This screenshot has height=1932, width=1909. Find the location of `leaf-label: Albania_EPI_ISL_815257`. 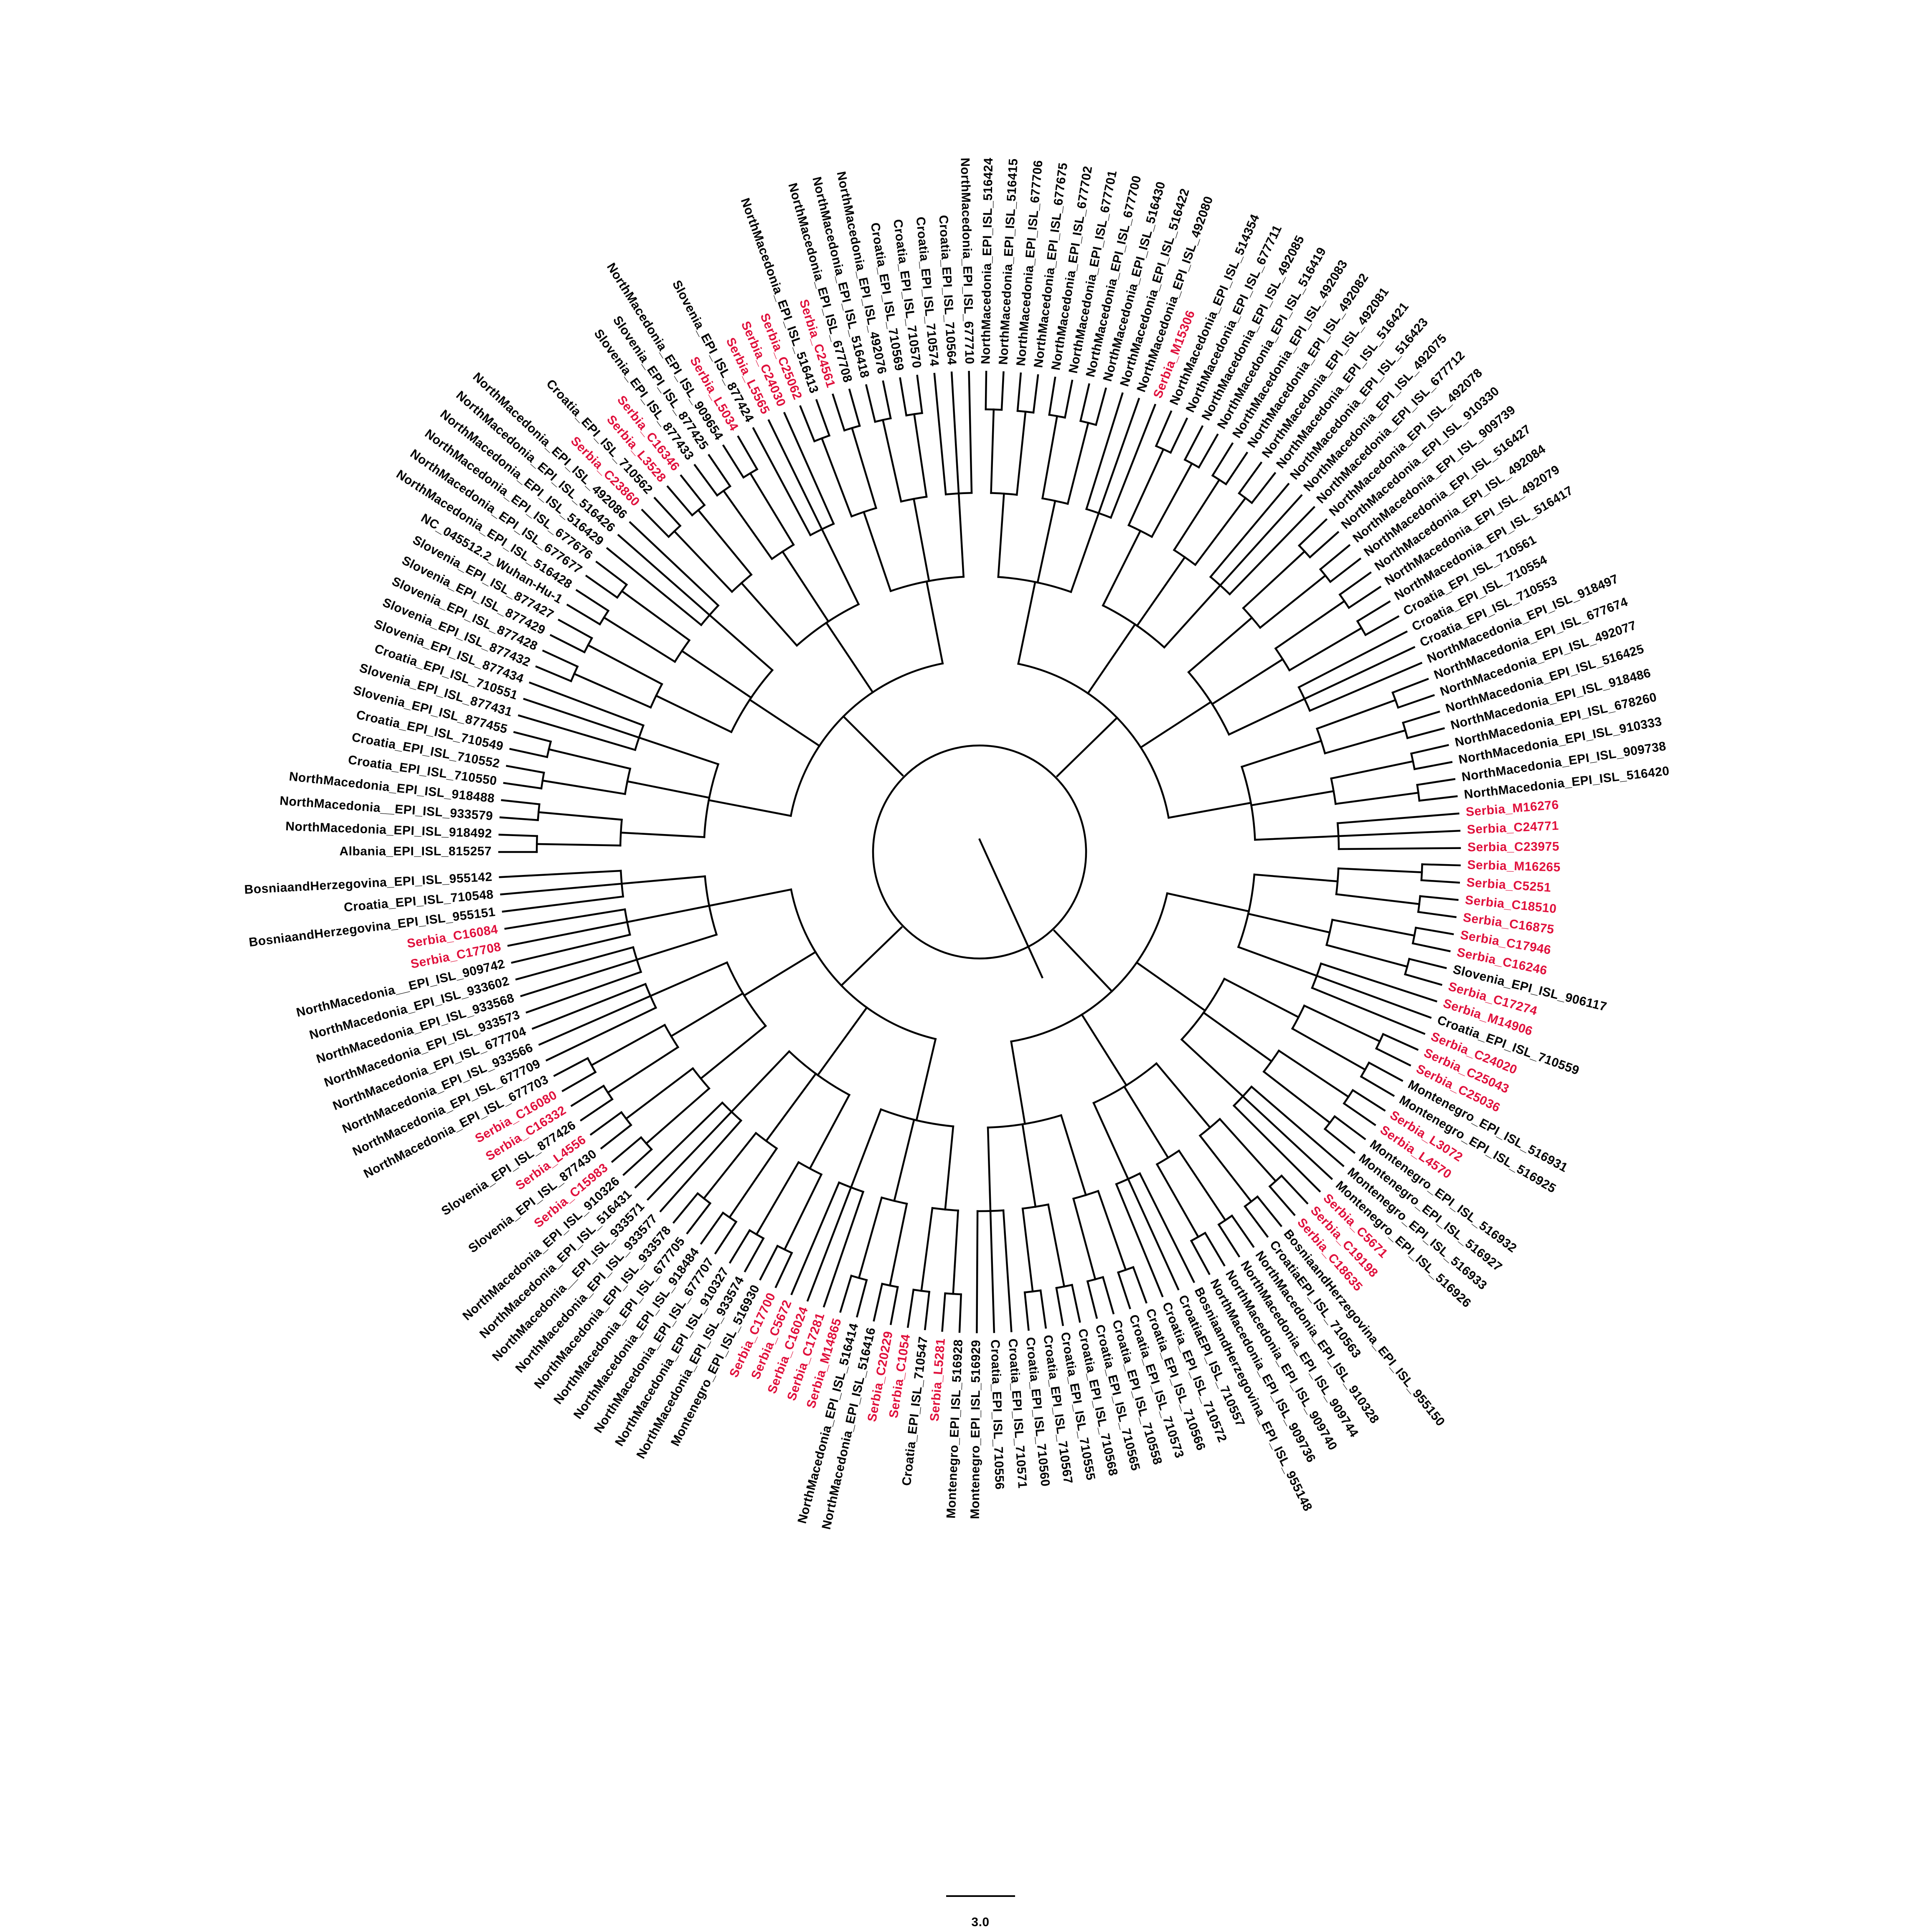

leaf-label: Albania_EPI_ISL_815257 is located at coordinates (415, 851).